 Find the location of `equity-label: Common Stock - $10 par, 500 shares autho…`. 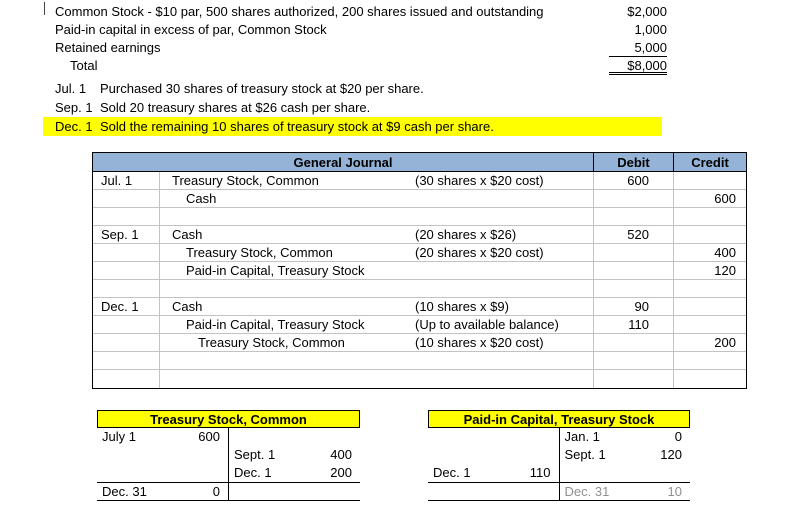

equity-label: Common Stock - $10 par, 500 shares autho… is located at coordinates (299, 11).